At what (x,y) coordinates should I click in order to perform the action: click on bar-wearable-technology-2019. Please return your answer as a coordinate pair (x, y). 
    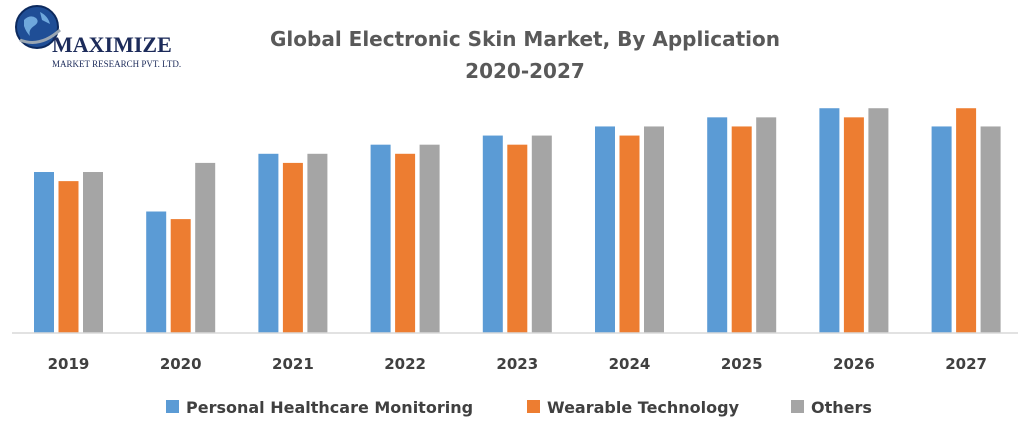
    Looking at the image, I should click on (68, 257).